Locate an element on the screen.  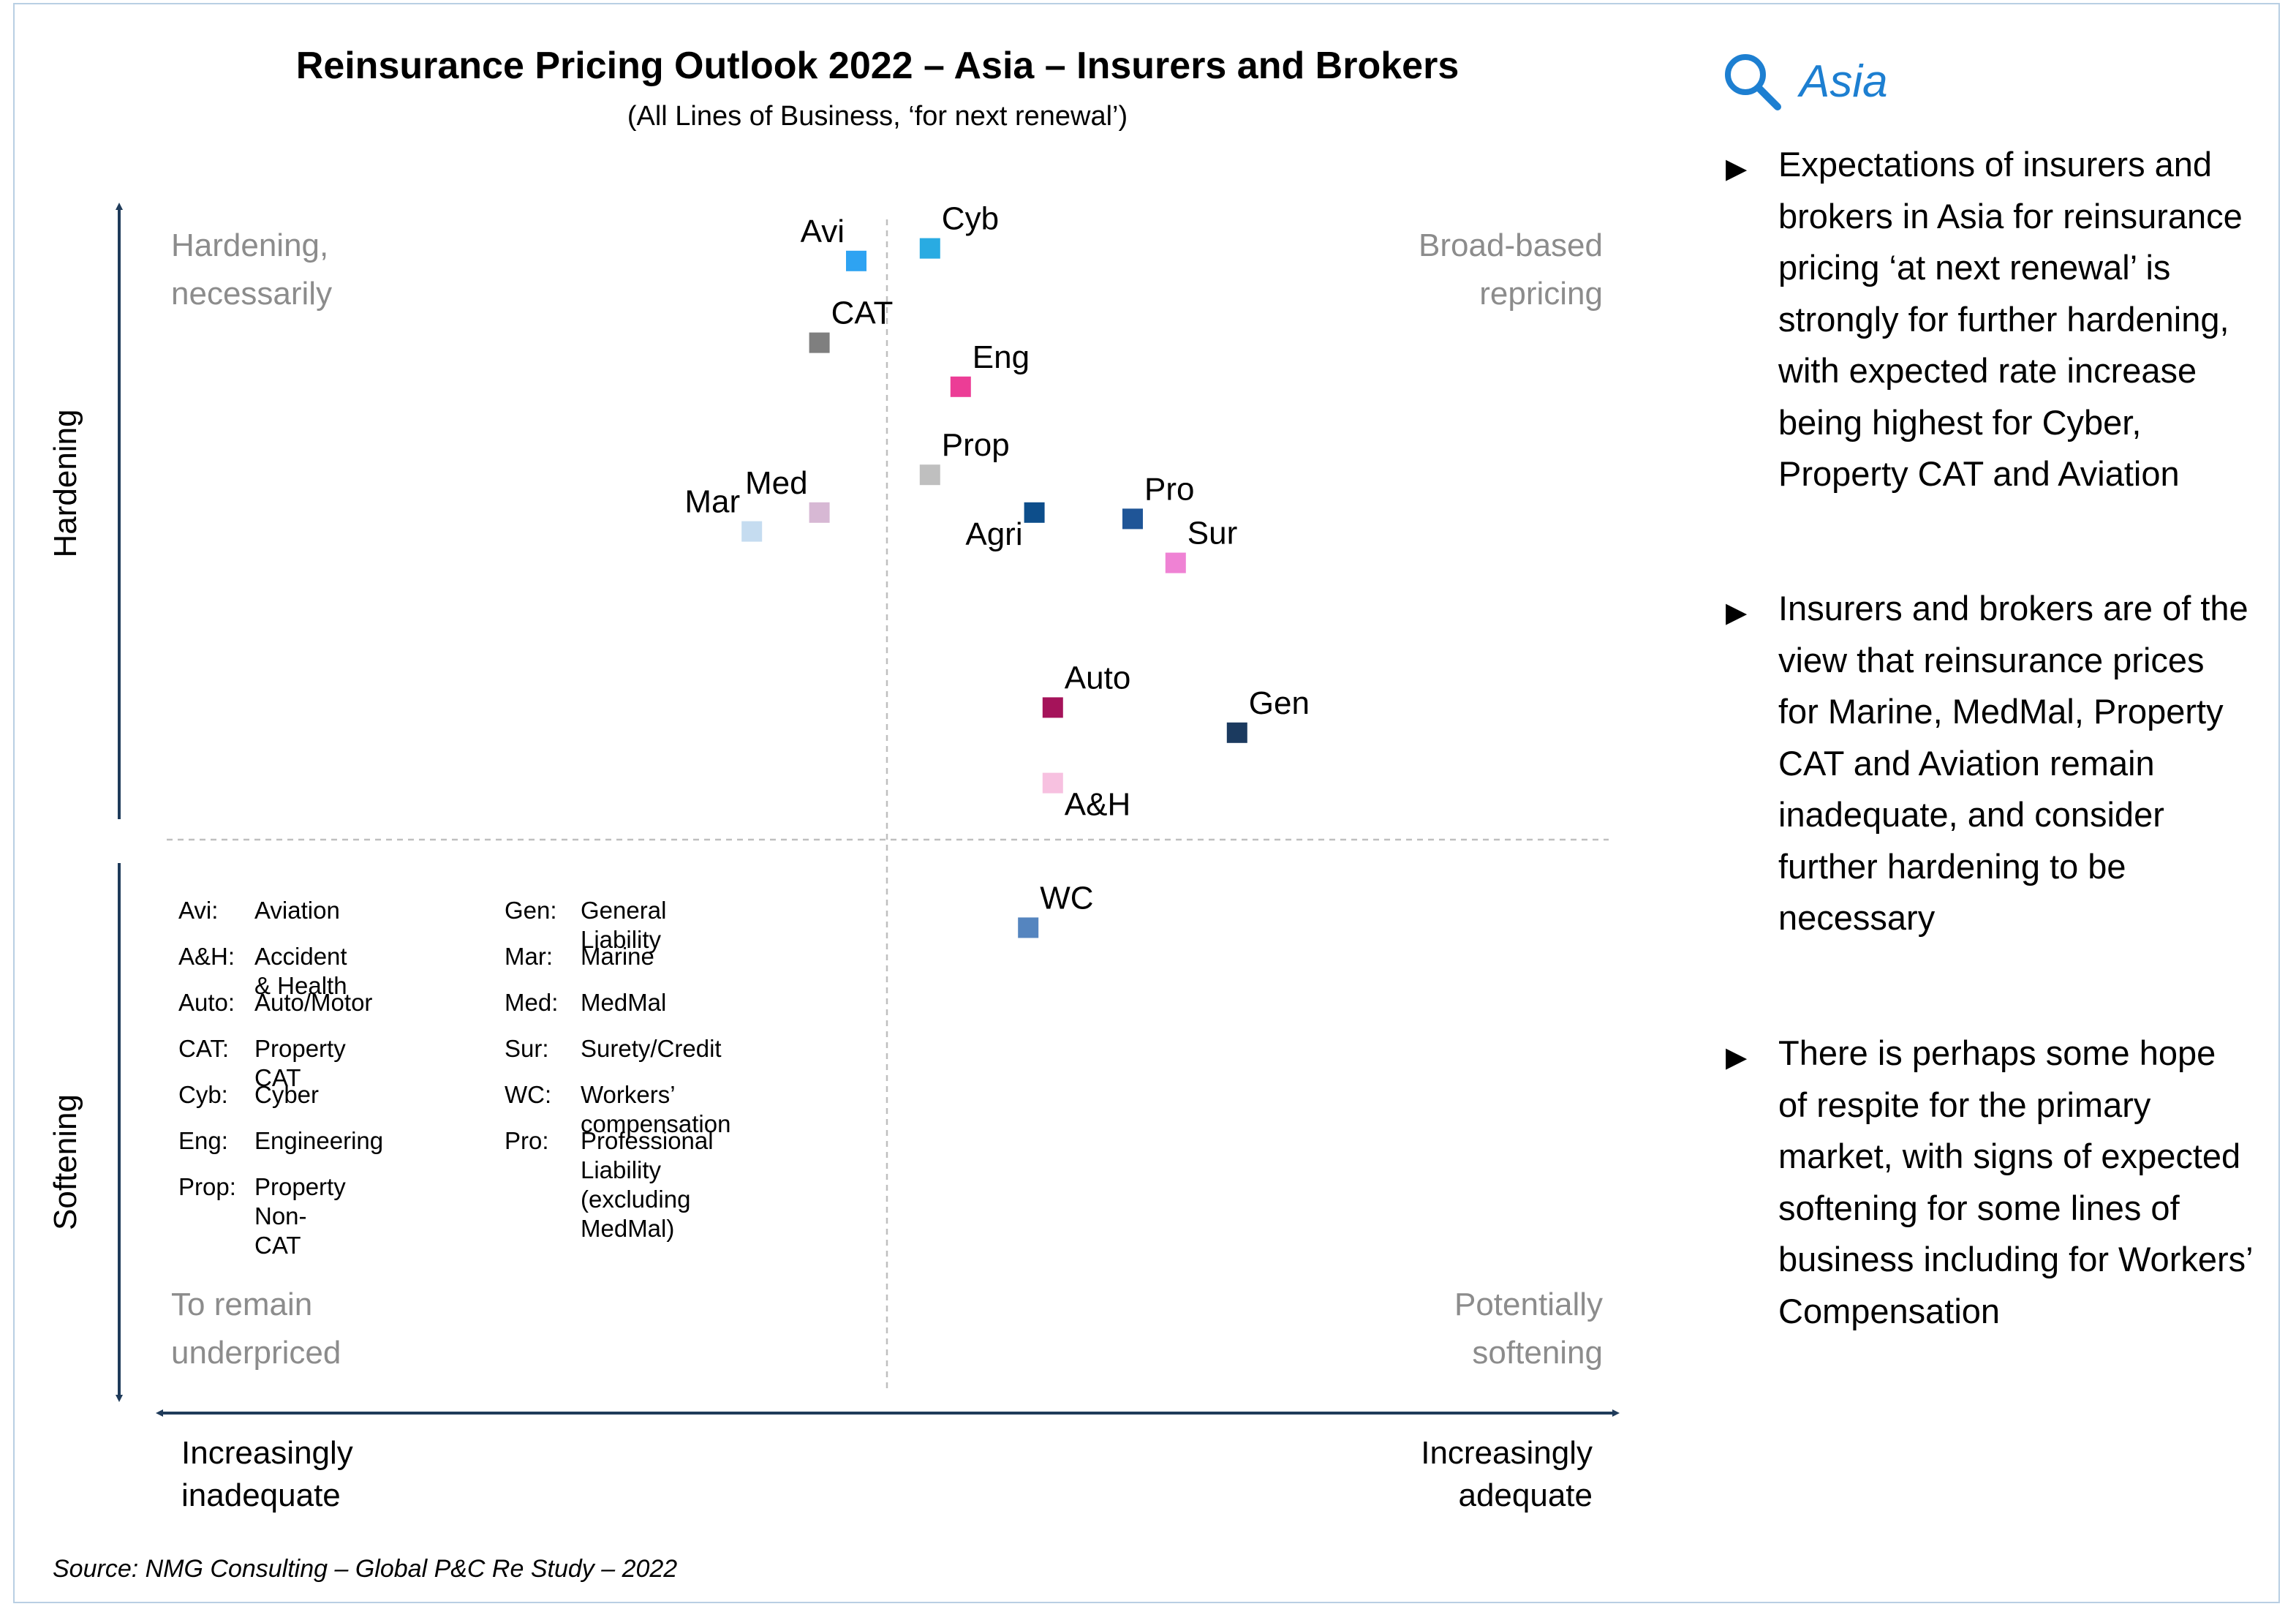
point-marker-gen is located at coordinates (1236, 732).